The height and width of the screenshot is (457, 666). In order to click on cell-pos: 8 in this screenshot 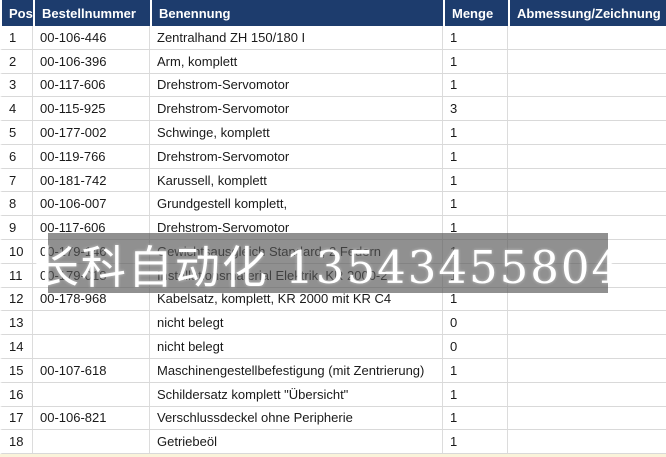, I will do `click(17, 204)`.